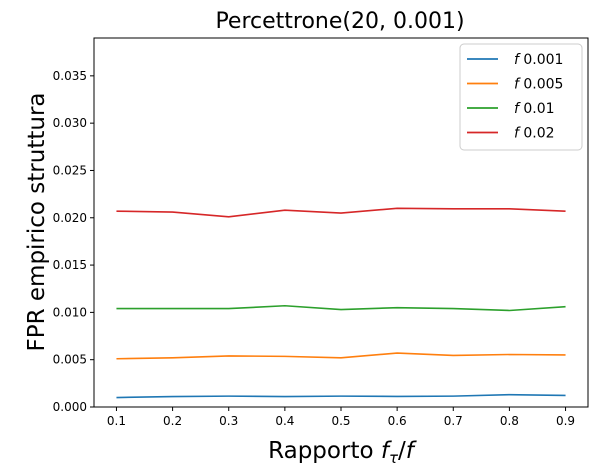 This screenshot has width=599, height=474. I want to click on x-axis-label: Rapporto fτ/f, so click(342, 452).